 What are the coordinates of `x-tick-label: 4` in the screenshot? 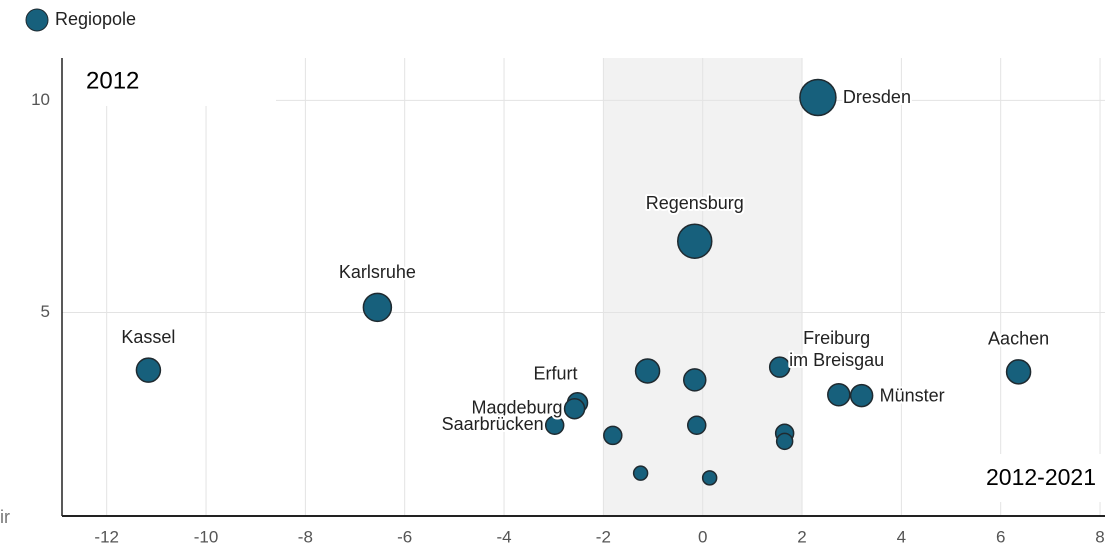 It's located at (901, 536).